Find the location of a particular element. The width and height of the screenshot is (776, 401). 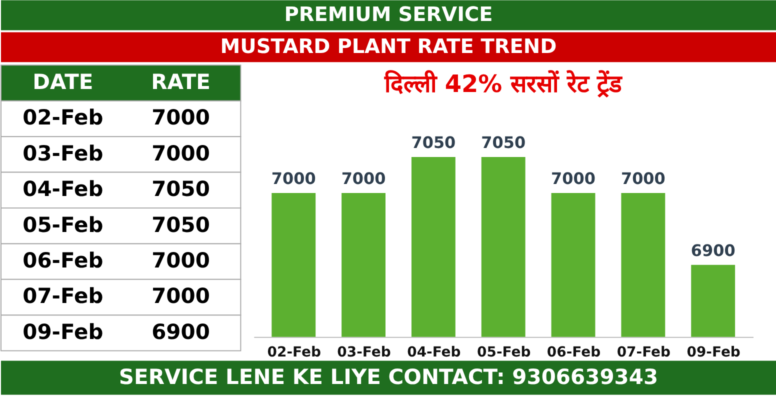

category-label: 03-Feb is located at coordinates (63, 153).